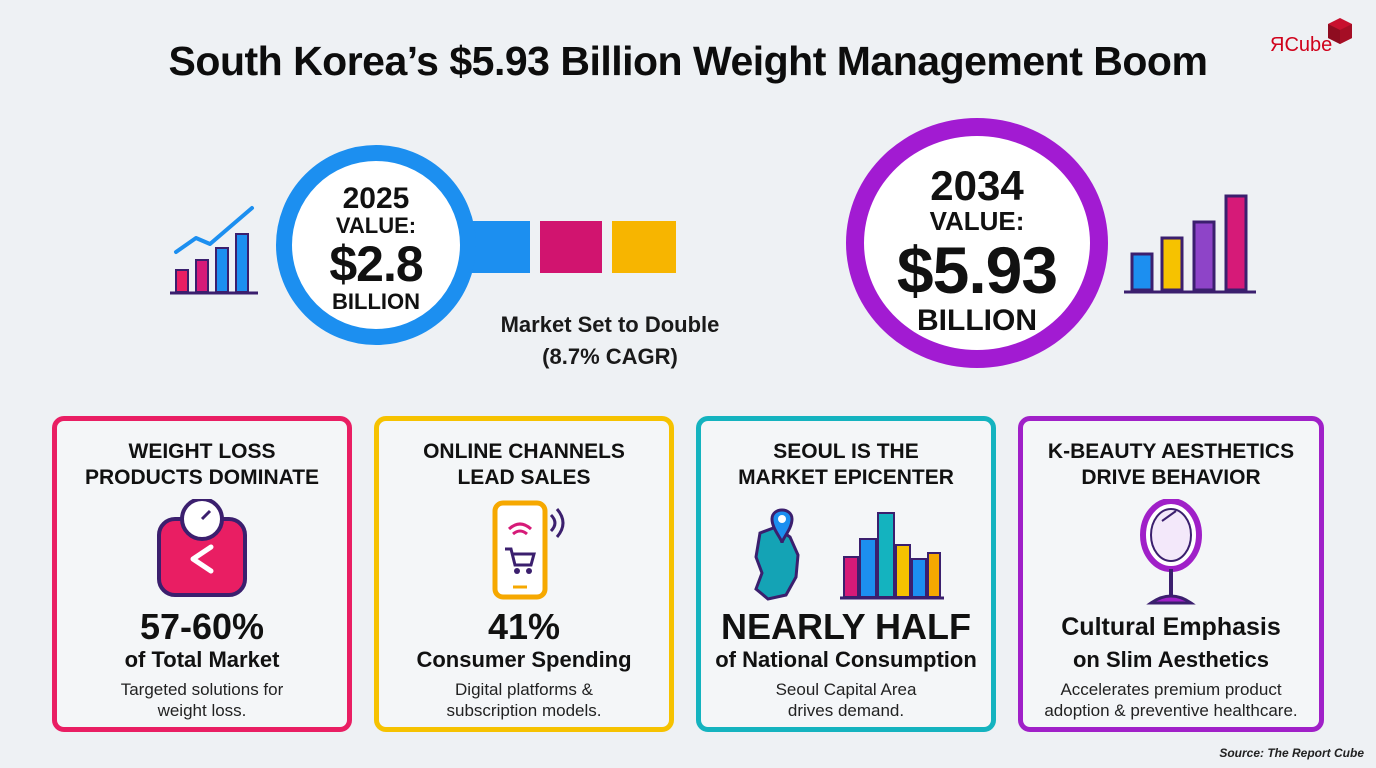 Image resolution: width=1376 pixels, height=768 pixels. I want to click on card-stat: Cultural Emphasis, so click(1171, 627).